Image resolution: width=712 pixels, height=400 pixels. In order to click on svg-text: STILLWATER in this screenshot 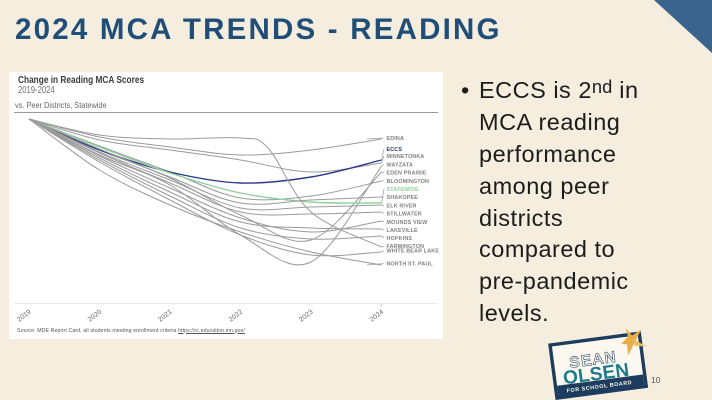, I will do `click(404, 215)`.